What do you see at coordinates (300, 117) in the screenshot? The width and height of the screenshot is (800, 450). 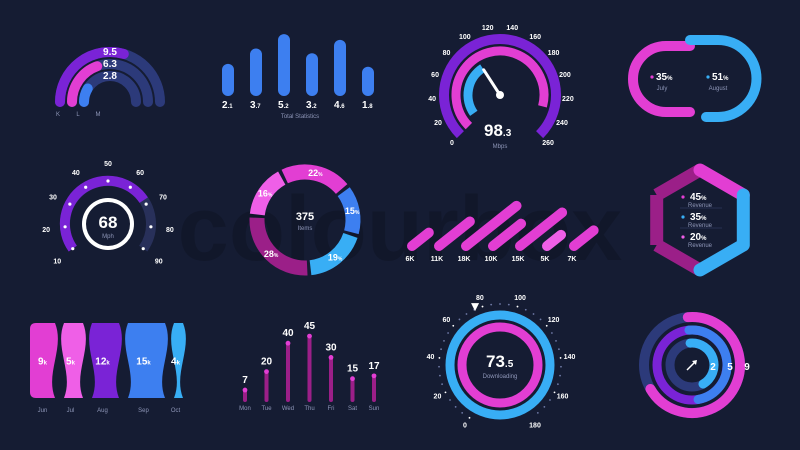 I see `chart-title: Total Statistics` at bounding box center [300, 117].